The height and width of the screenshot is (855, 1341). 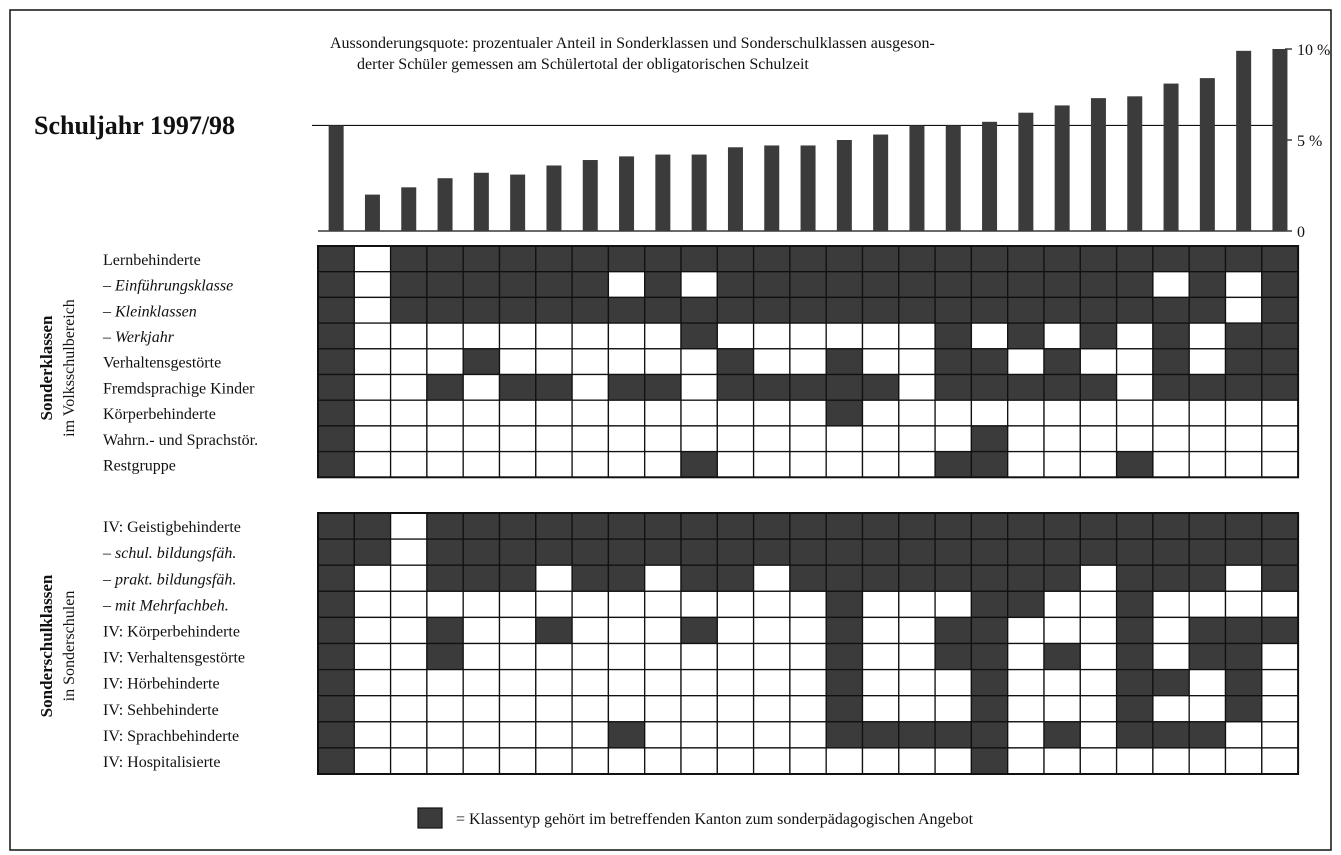 I want to click on bar-sh, so click(x=1280, y=140).